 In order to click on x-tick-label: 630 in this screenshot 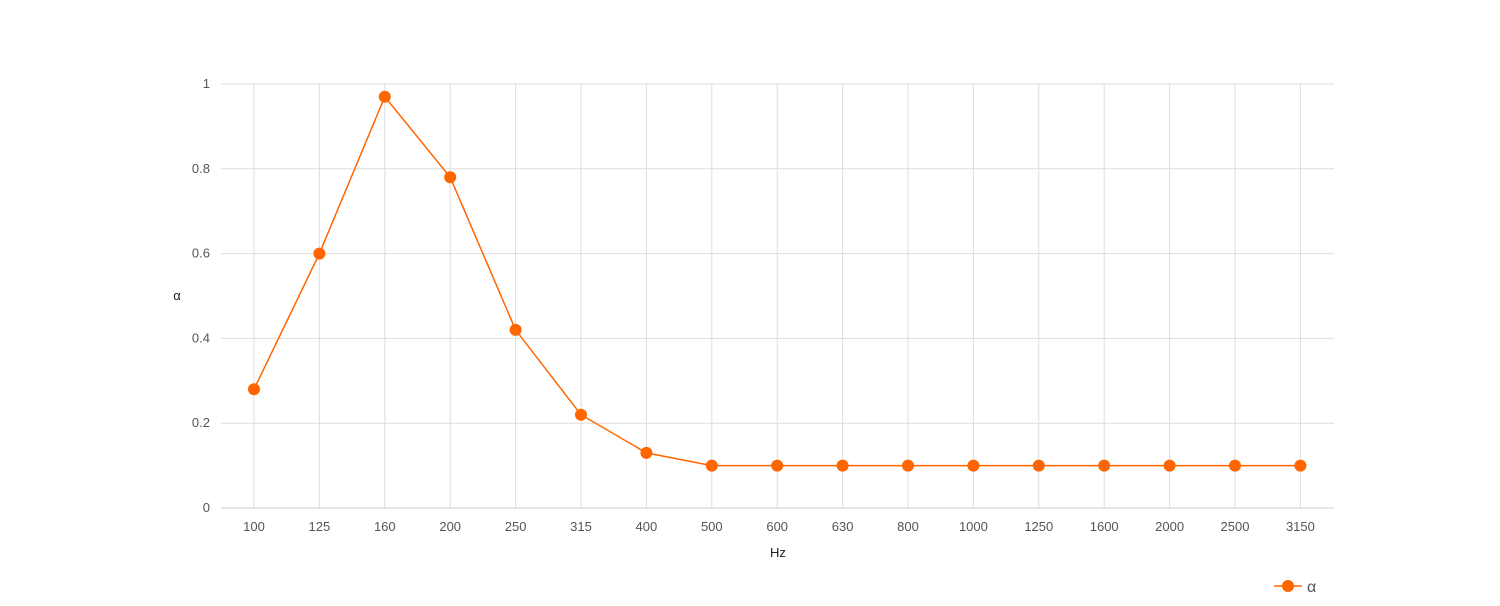, I will do `click(843, 526)`.